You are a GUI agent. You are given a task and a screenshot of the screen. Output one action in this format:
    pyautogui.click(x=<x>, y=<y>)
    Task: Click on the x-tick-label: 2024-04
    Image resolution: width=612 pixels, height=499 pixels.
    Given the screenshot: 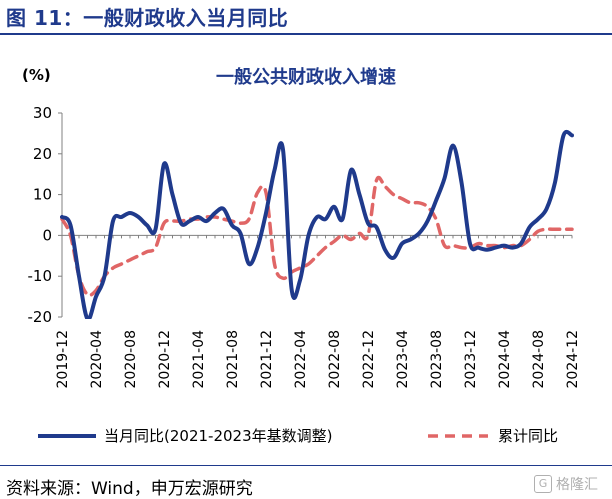 What is the action you would take?
    pyautogui.click(x=505, y=359)
    